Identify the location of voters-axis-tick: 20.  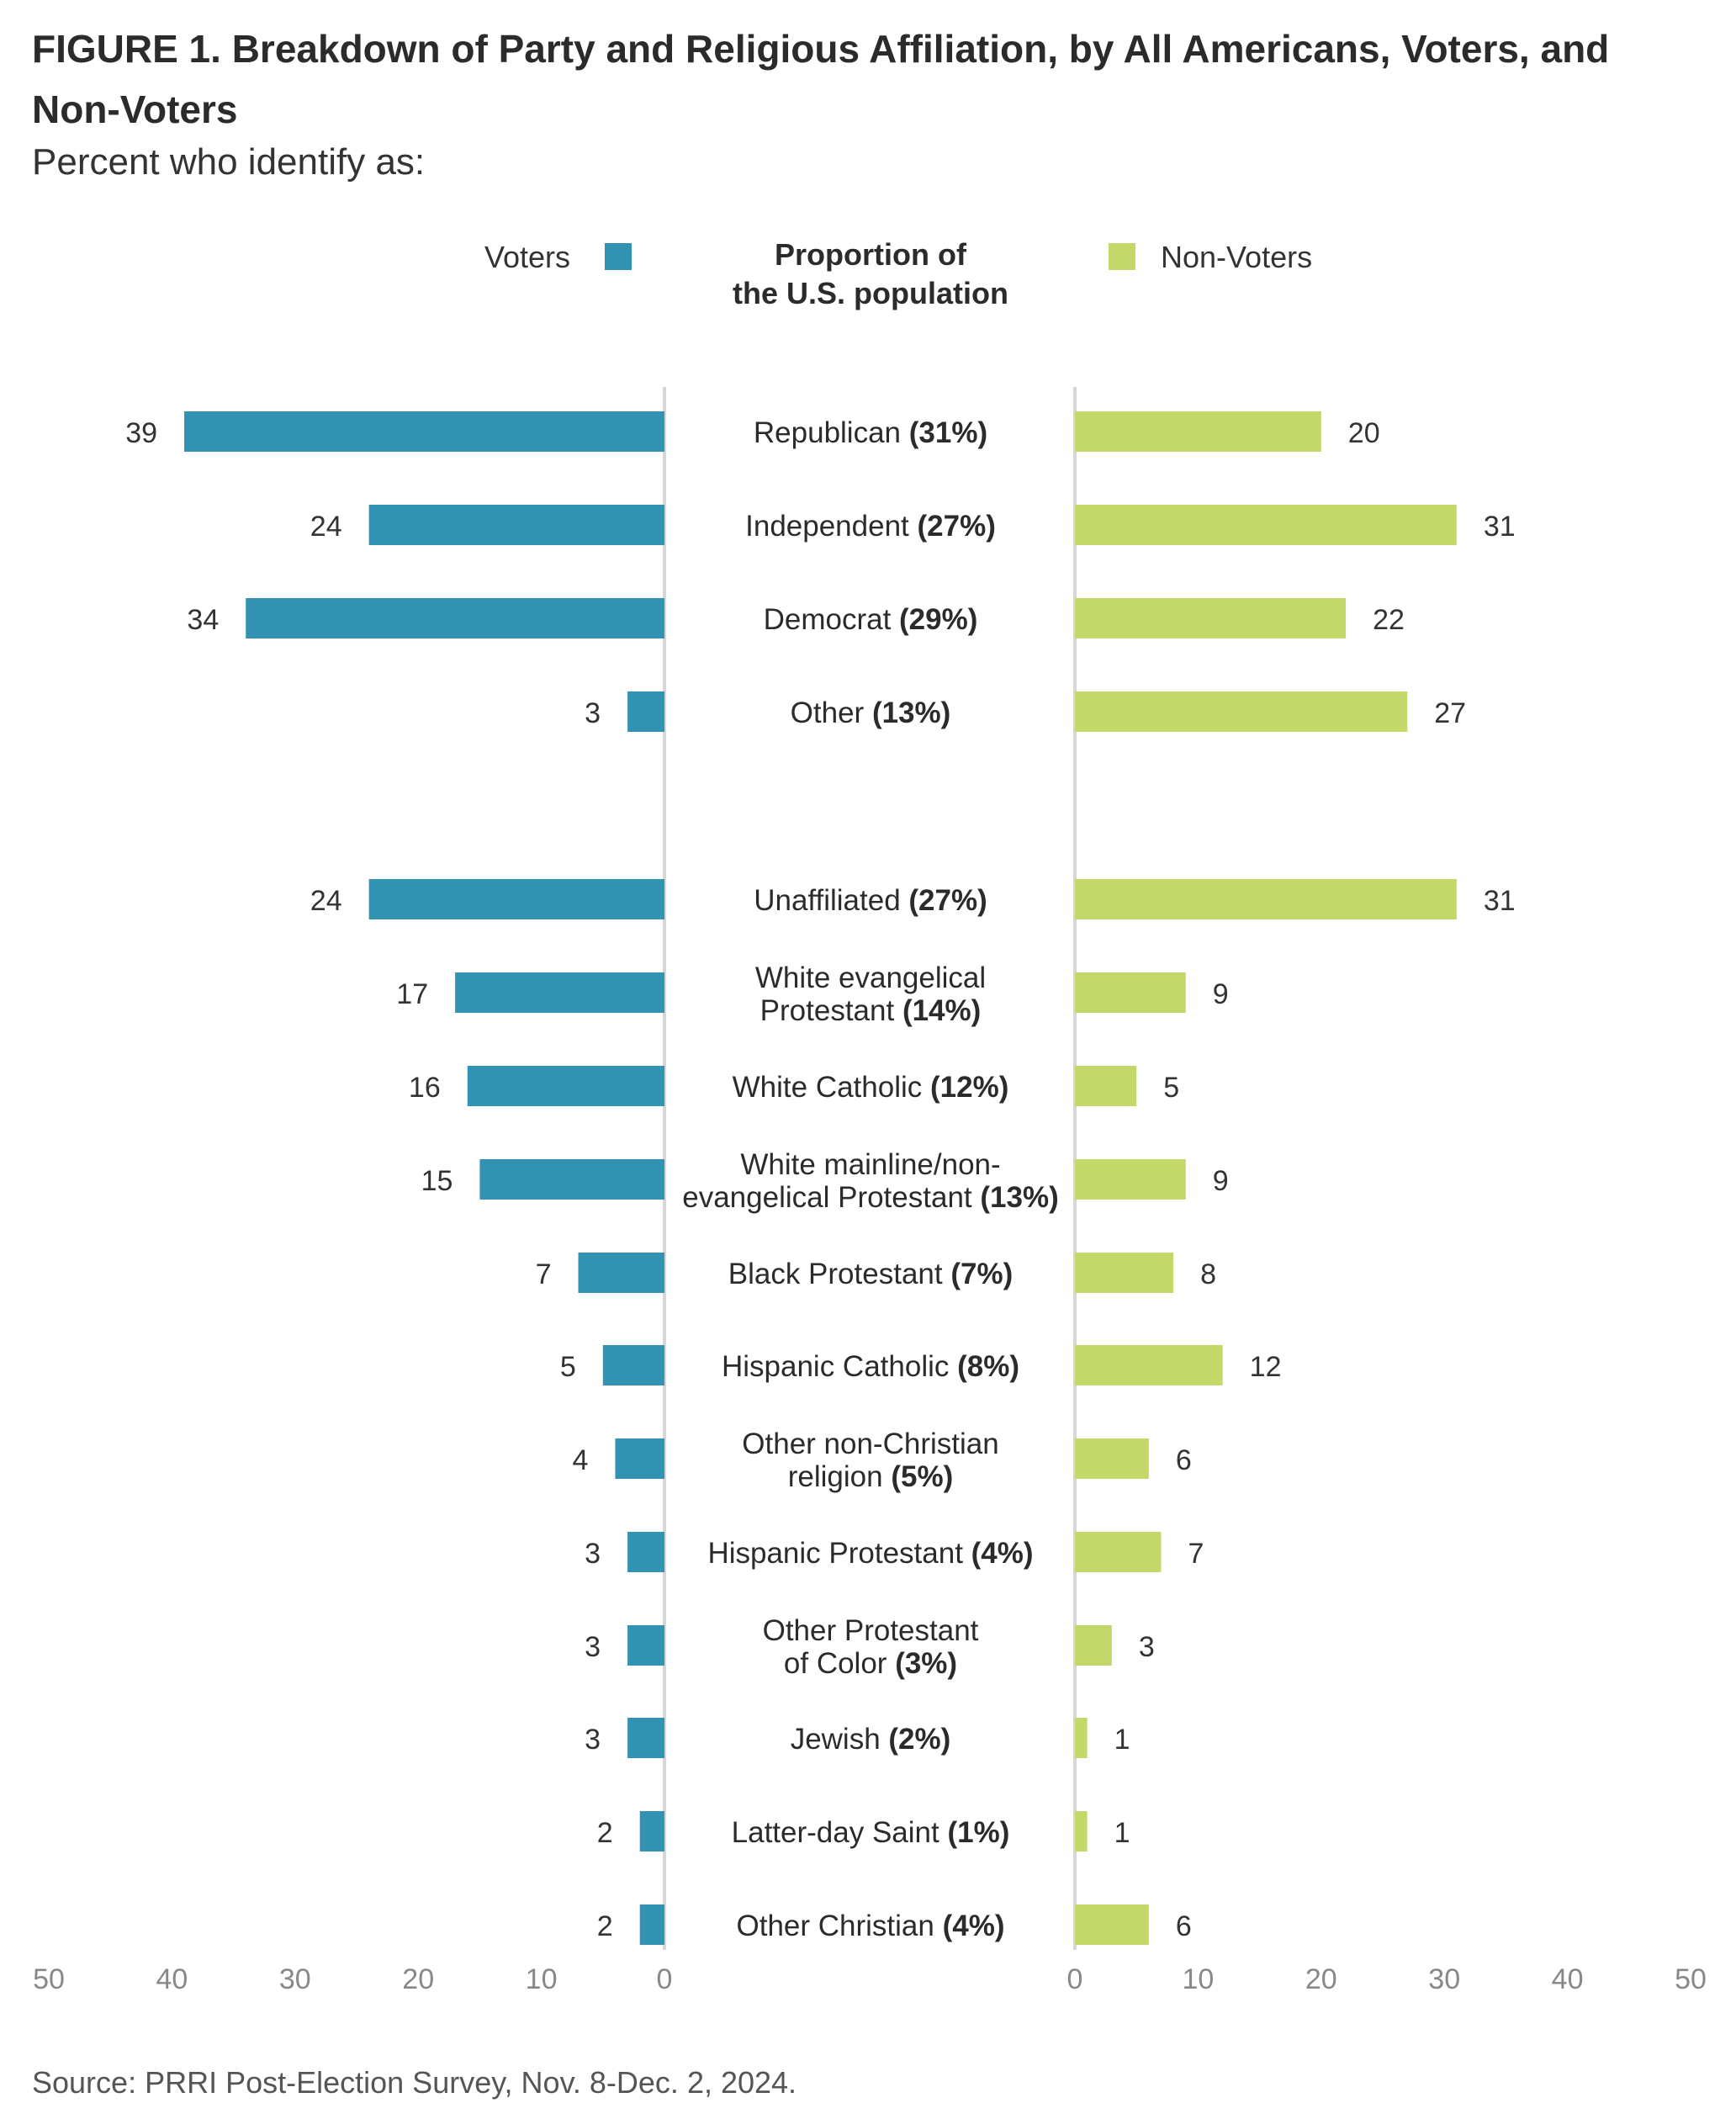
(418, 1979).